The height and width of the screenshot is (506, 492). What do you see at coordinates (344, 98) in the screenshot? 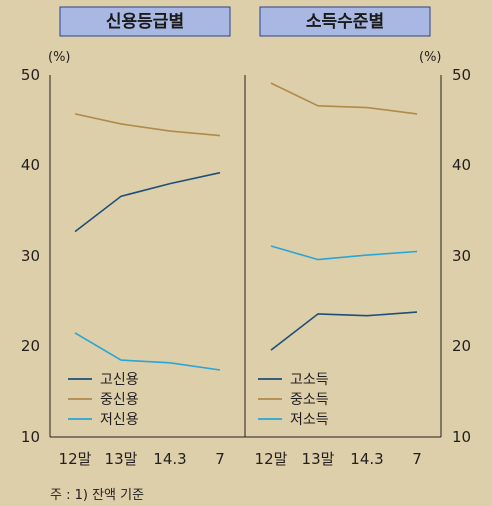
I see `series-line-mid-income` at bounding box center [344, 98].